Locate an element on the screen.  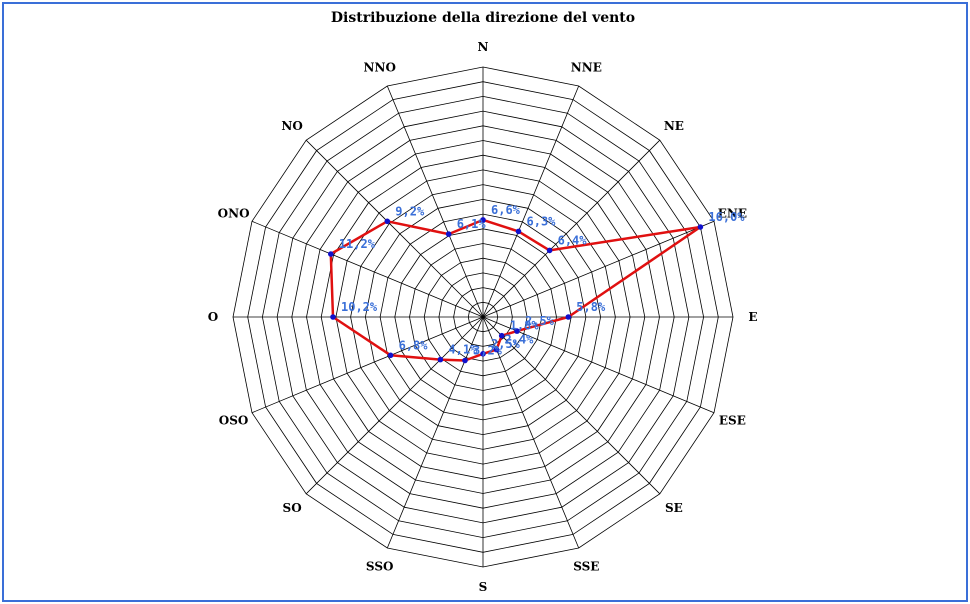
value-label-se: 1,8% is located at coordinates (525, 326).